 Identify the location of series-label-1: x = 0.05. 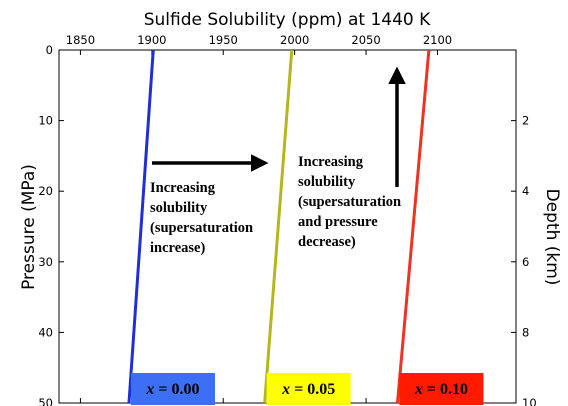
(308, 389).